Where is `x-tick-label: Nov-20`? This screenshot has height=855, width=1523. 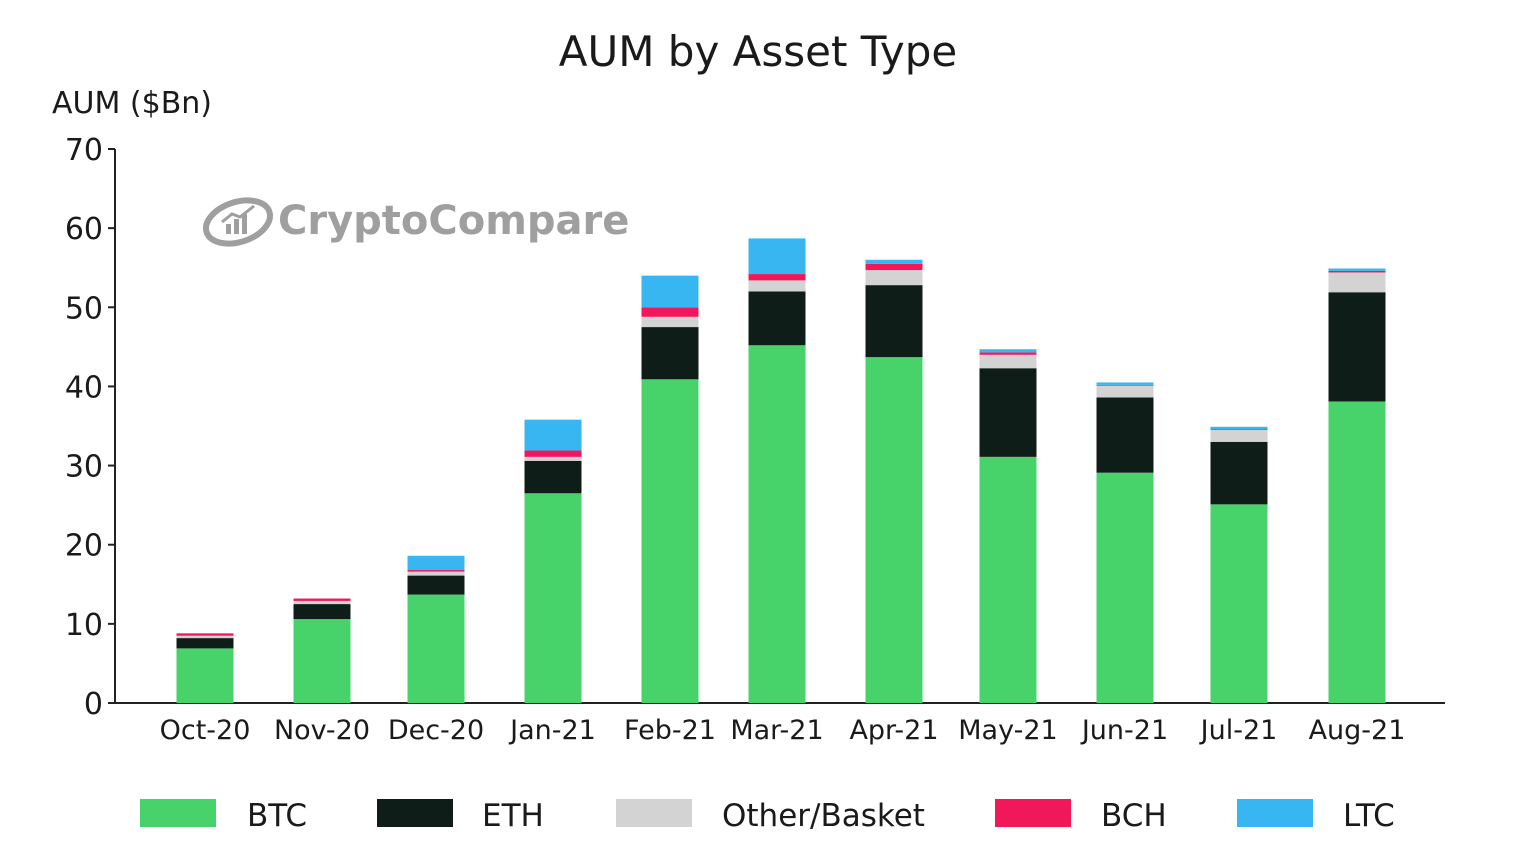
x-tick-label: Nov-20 is located at coordinates (322, 730).